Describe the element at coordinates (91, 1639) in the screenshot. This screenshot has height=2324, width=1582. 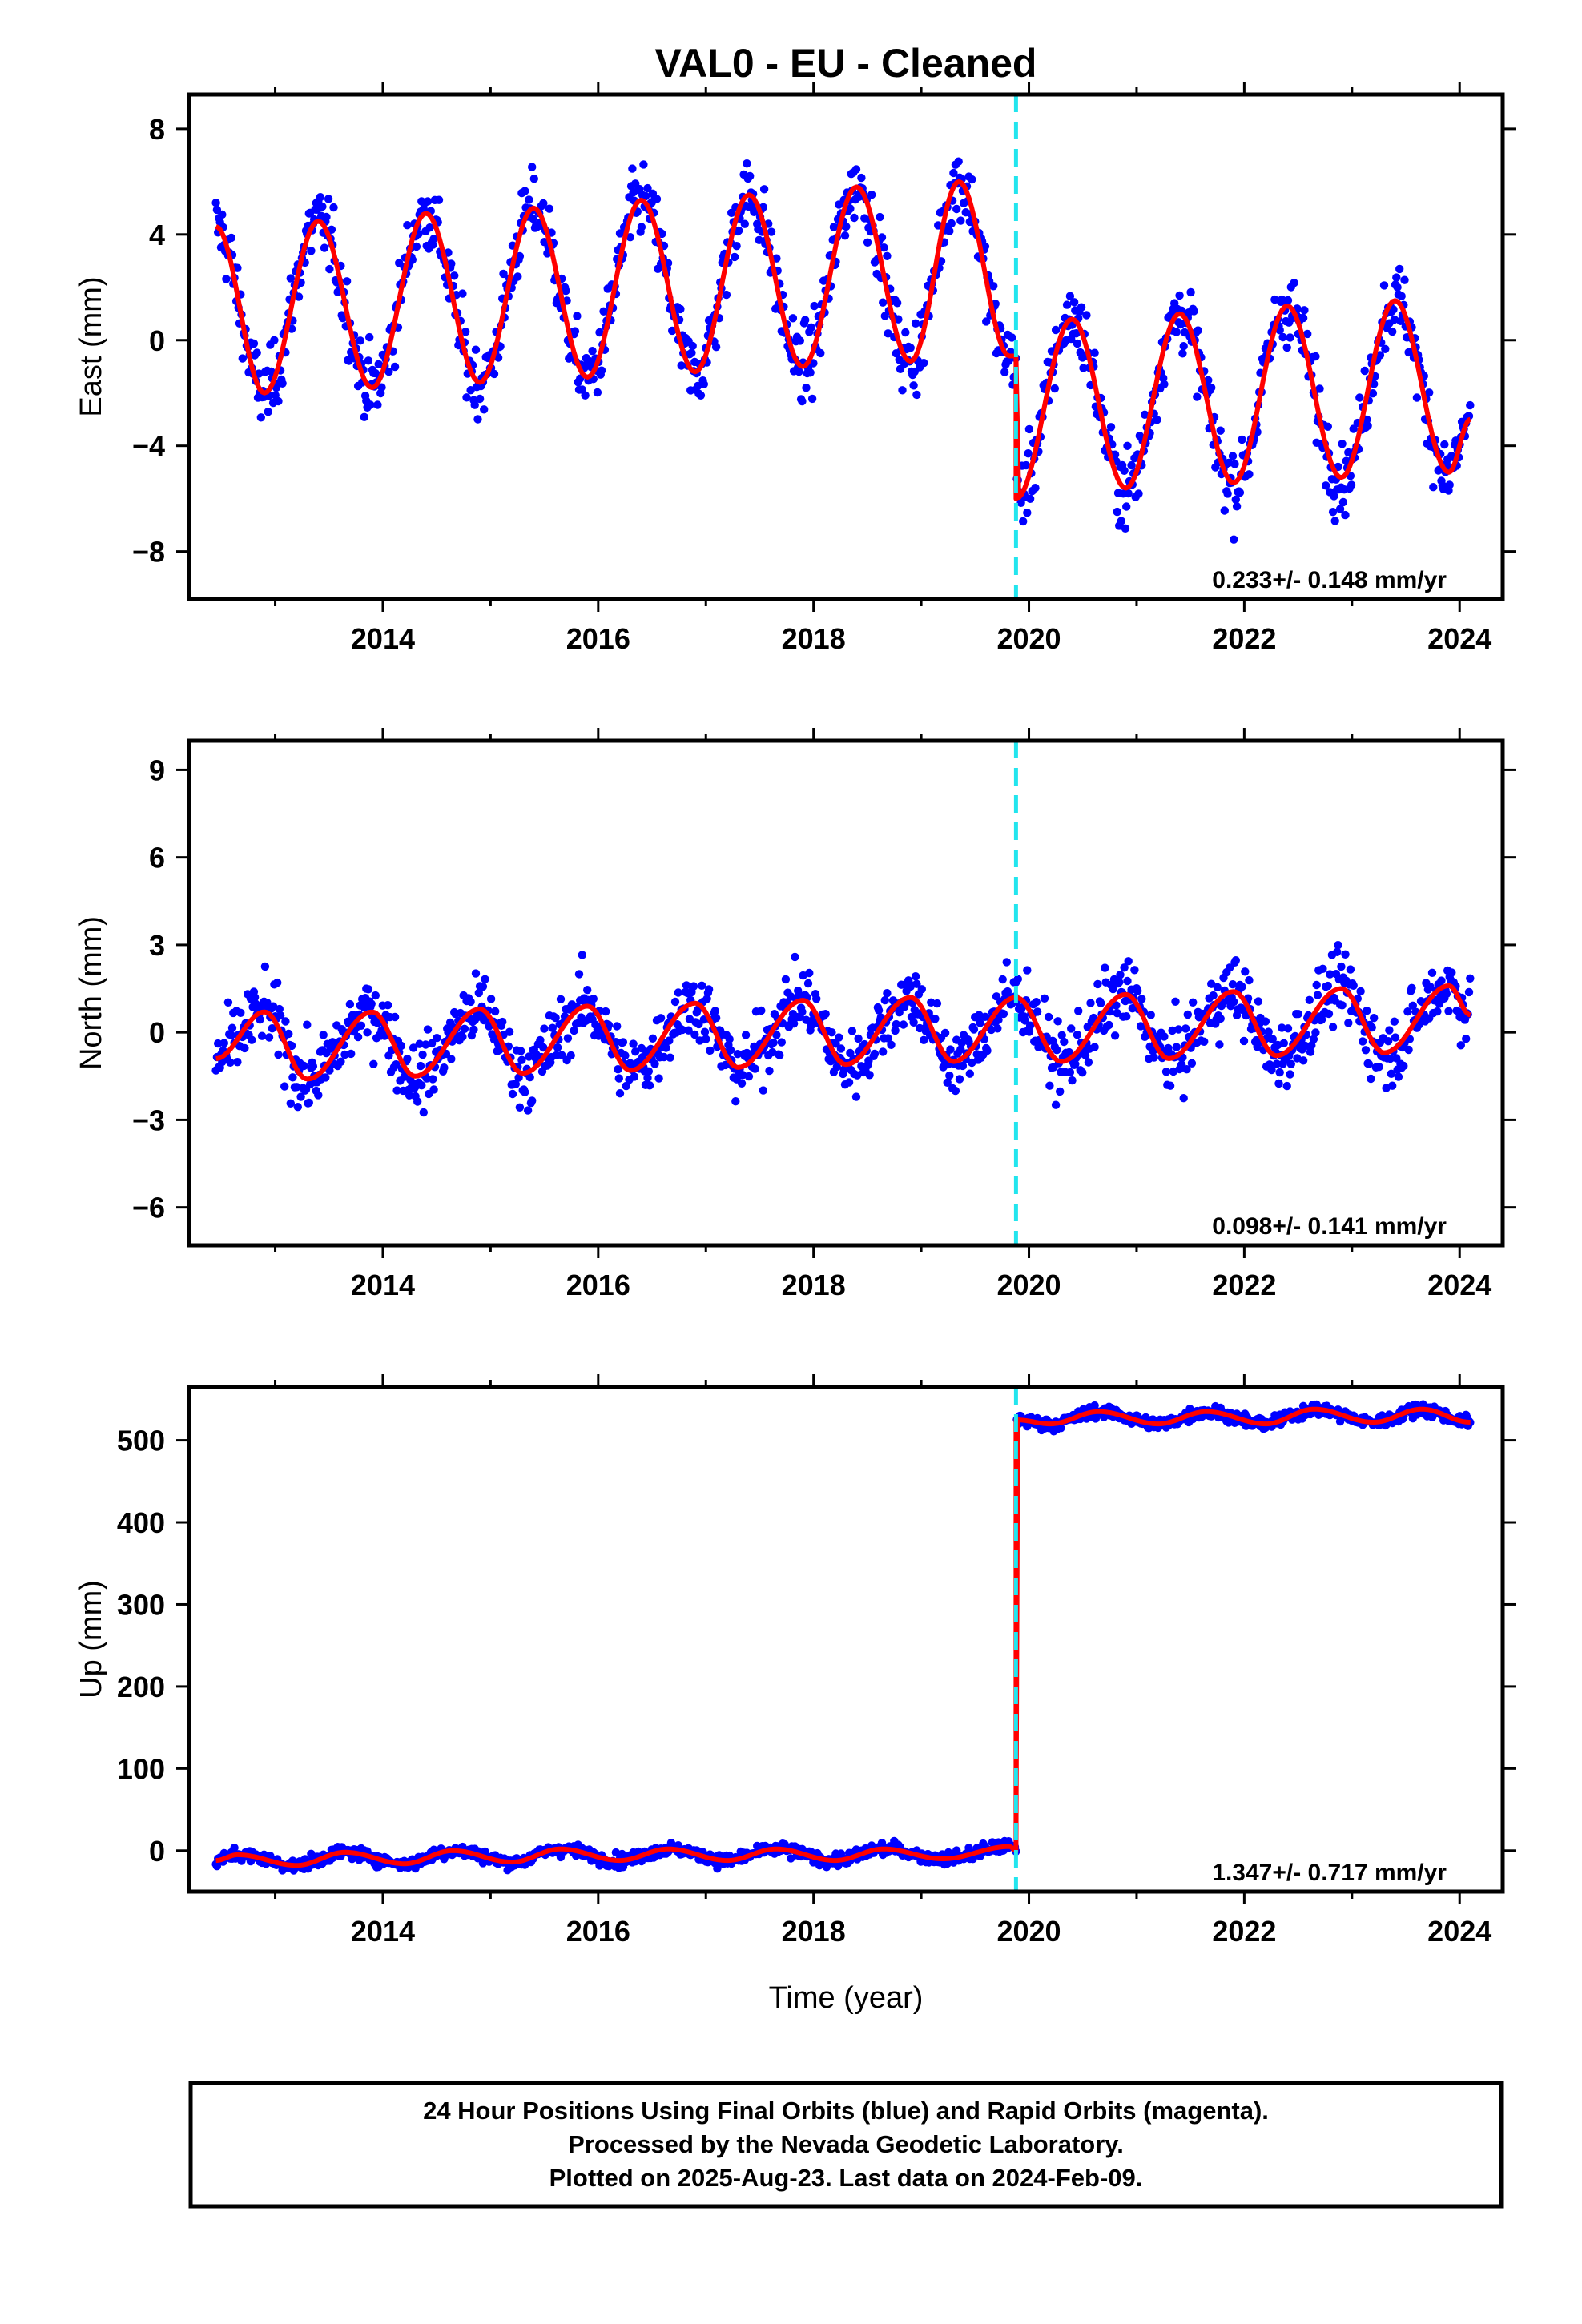
I see `up-axis-label: Up (mm)` at that location.